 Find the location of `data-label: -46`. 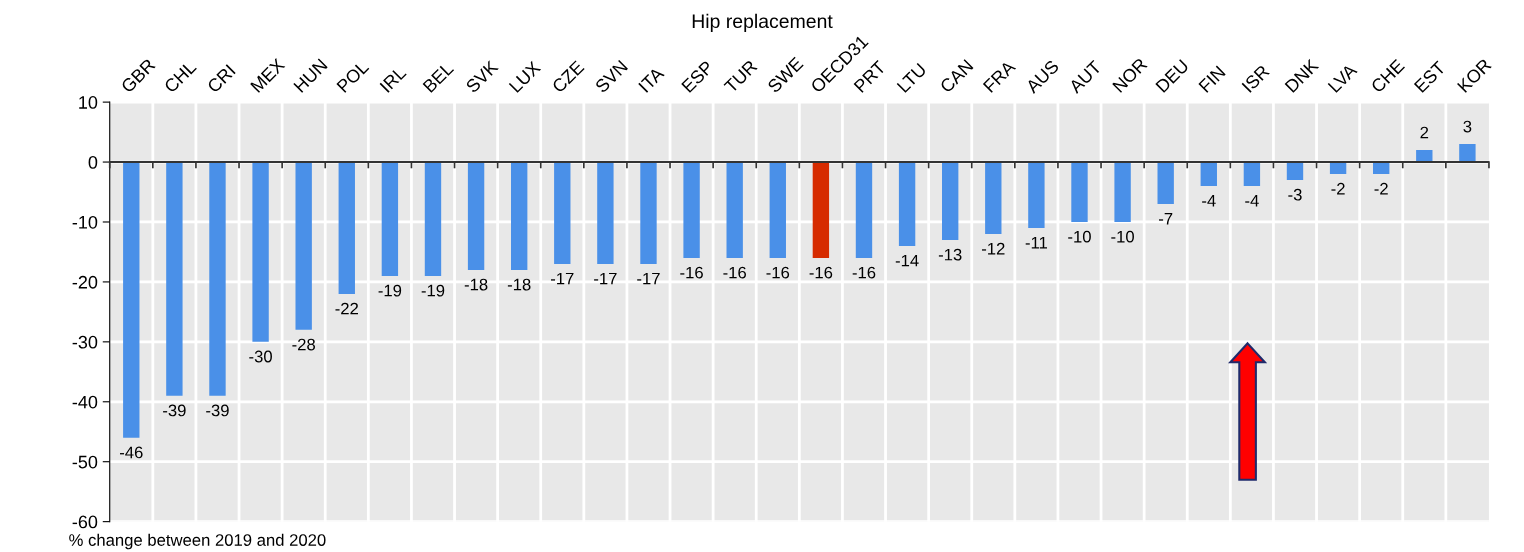

data-label: -46 is located at coordinates (131, 452).